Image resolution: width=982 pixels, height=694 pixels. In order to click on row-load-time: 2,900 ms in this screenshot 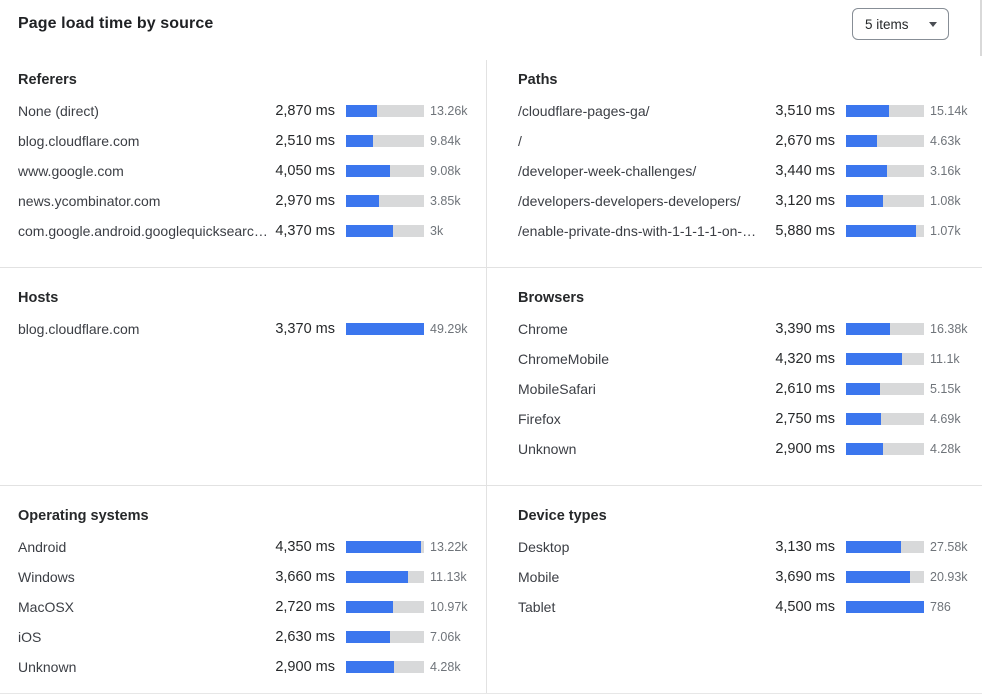, I will do `click(805, 449)`.